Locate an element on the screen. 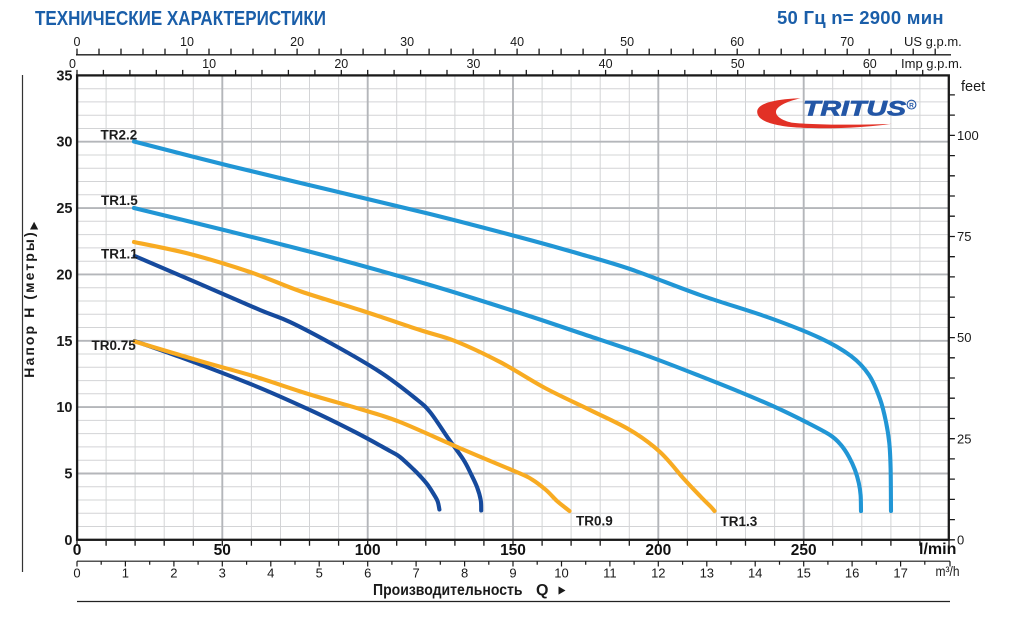 The height and width of the screenshot is (622, 1016). svg-text: TR1.1 is located at coordinates (119, 254).